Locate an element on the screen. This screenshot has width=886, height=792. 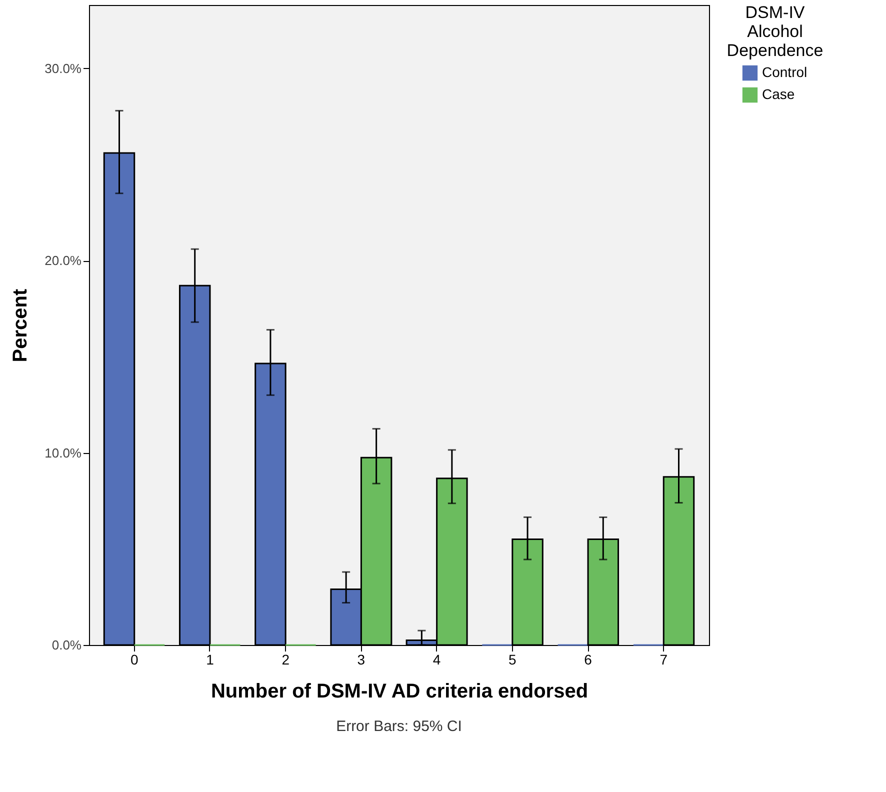
x-tick-label: 4 is located at coordinates (436, 660).